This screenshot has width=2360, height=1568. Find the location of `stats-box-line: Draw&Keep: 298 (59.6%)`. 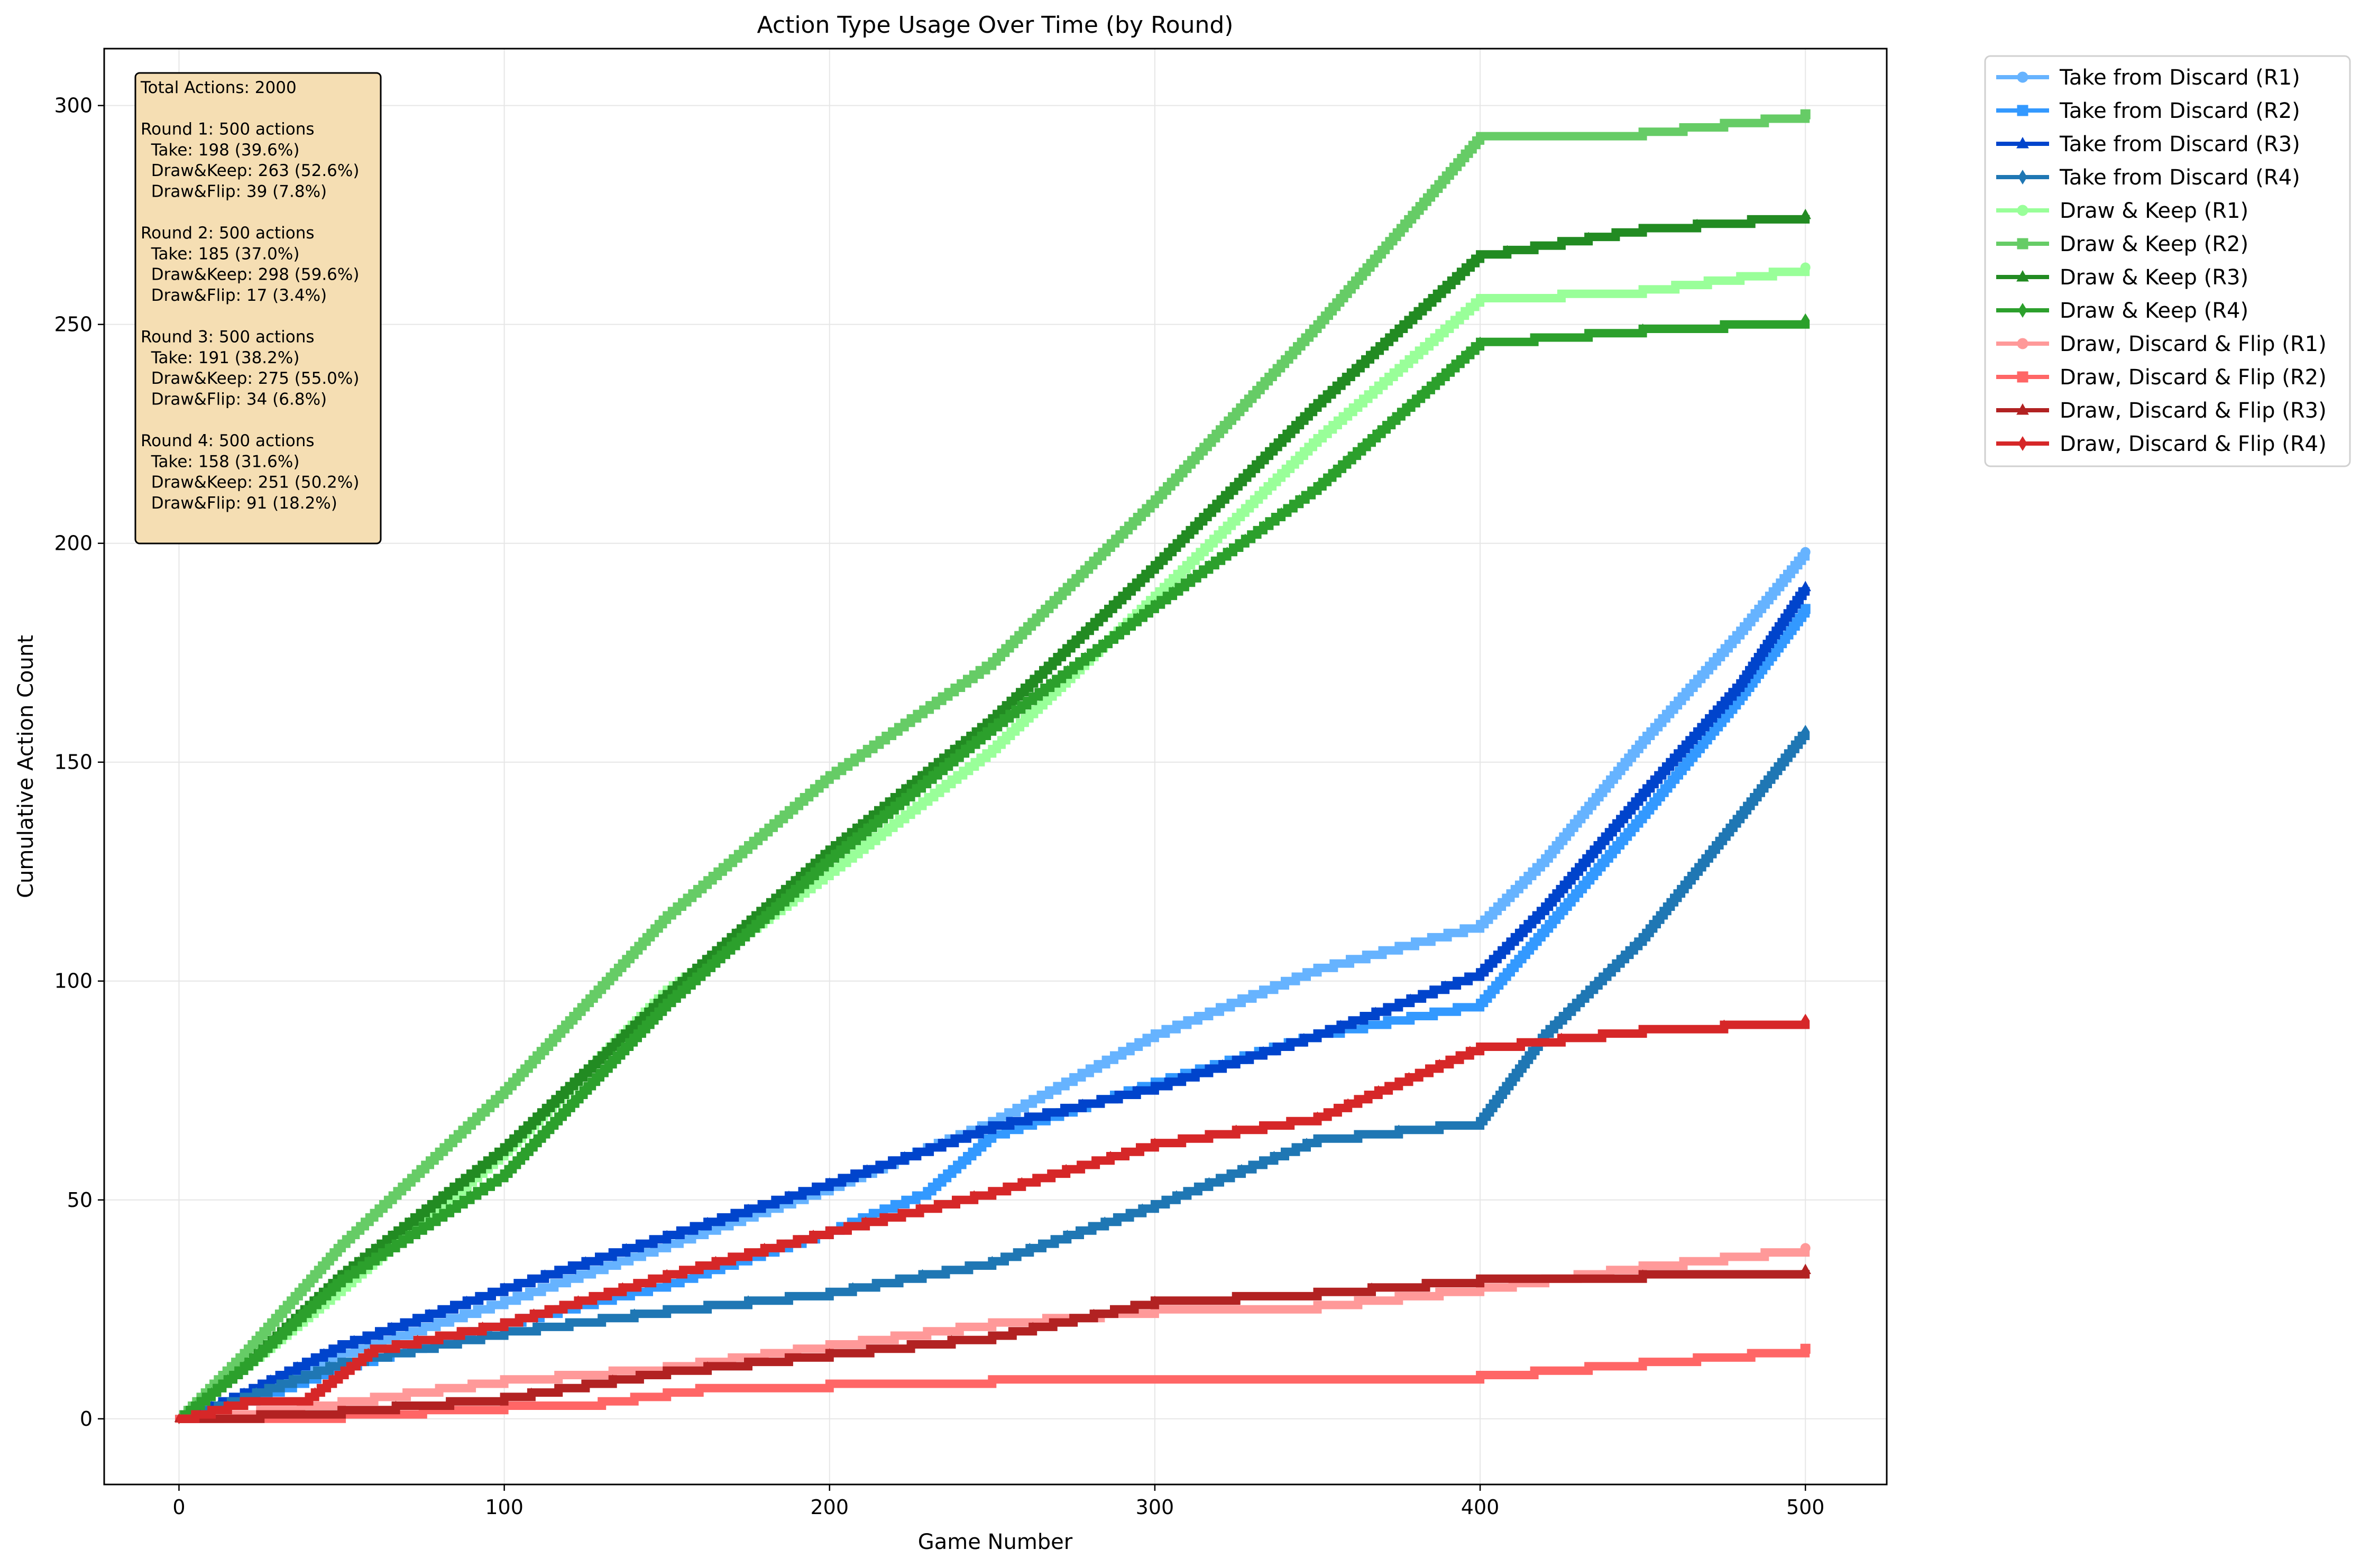

stats-box-line: Draw&Keep: 298 (59.6%) is located at coordinates (250, 274).